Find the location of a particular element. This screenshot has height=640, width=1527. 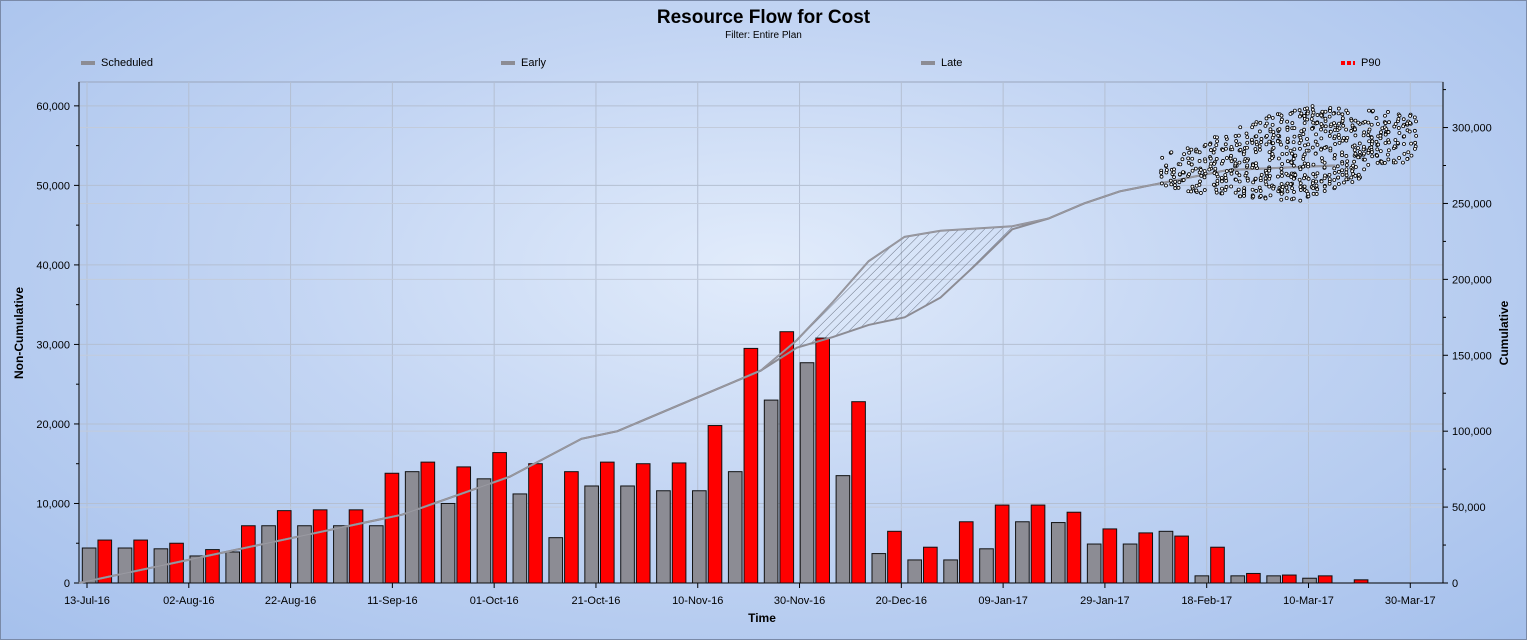

x-tick-label: 29-Jan-17 is located at coordinates (1105, 601).